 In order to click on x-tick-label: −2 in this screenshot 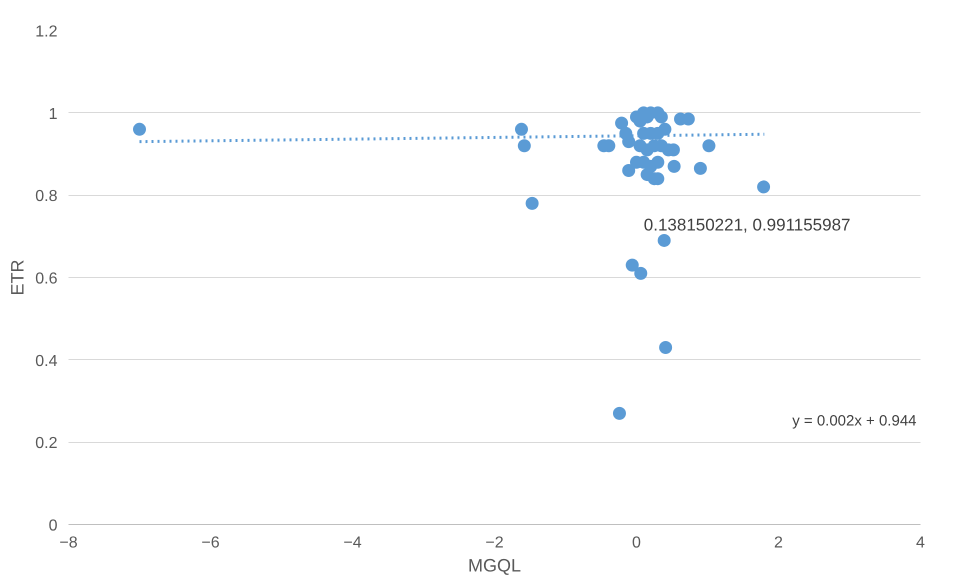, I will do `click(494, 543)`.